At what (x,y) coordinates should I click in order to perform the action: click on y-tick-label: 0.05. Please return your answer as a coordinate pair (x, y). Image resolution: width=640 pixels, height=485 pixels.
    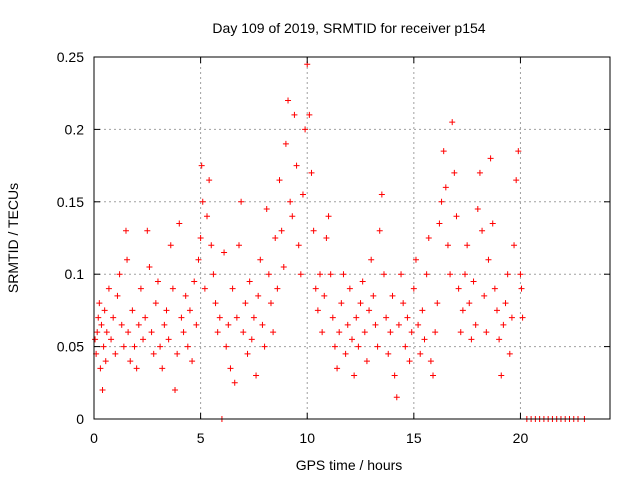
    Looking at the image, I should click on (70, 347).